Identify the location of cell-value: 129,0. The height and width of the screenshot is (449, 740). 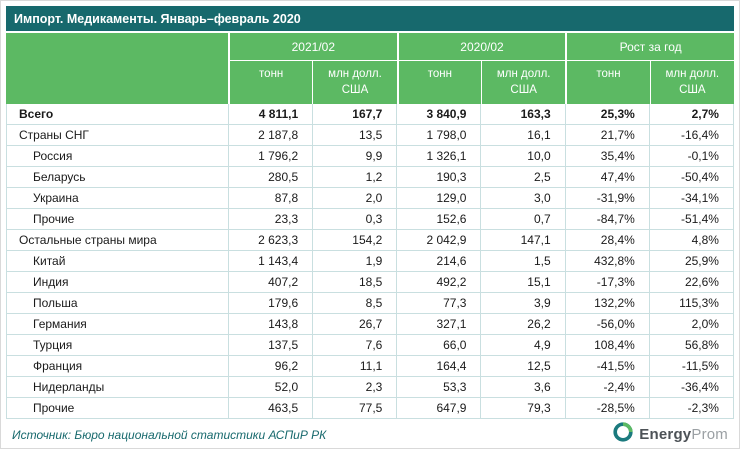
(438, 198).